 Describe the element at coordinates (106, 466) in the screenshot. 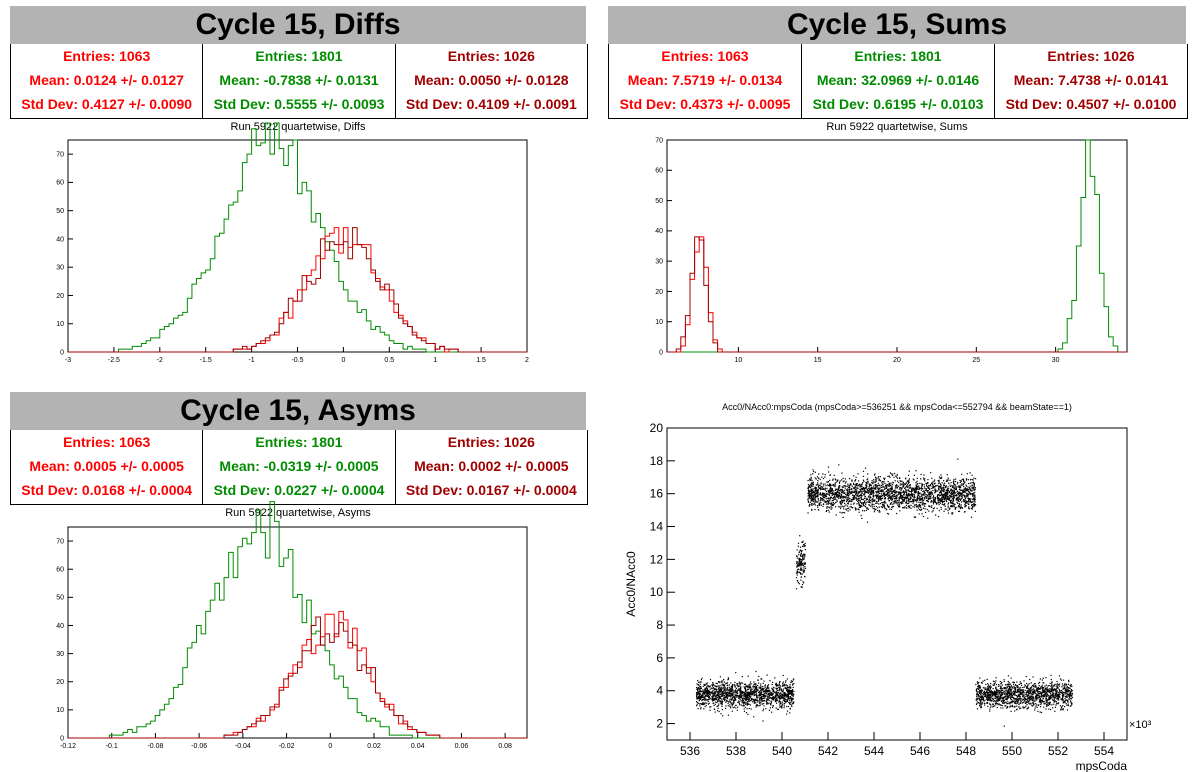

I see `stat-mean: Mean: 0.0005 +/- 0.0005` at that location.